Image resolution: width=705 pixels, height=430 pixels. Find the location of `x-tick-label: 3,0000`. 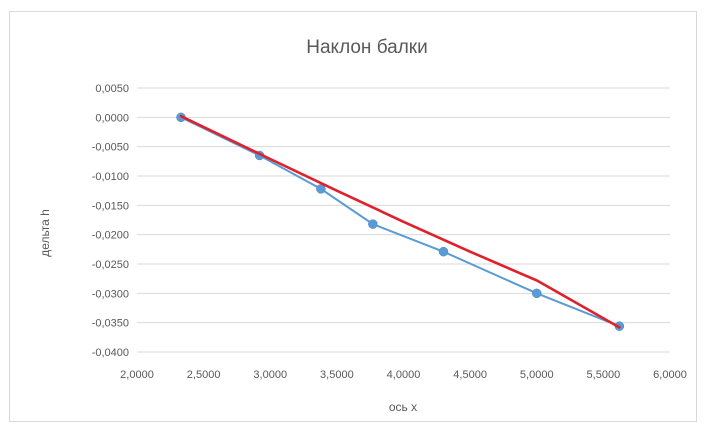

x-tick-label: 3,0000 is located at coordinates (270, 375).